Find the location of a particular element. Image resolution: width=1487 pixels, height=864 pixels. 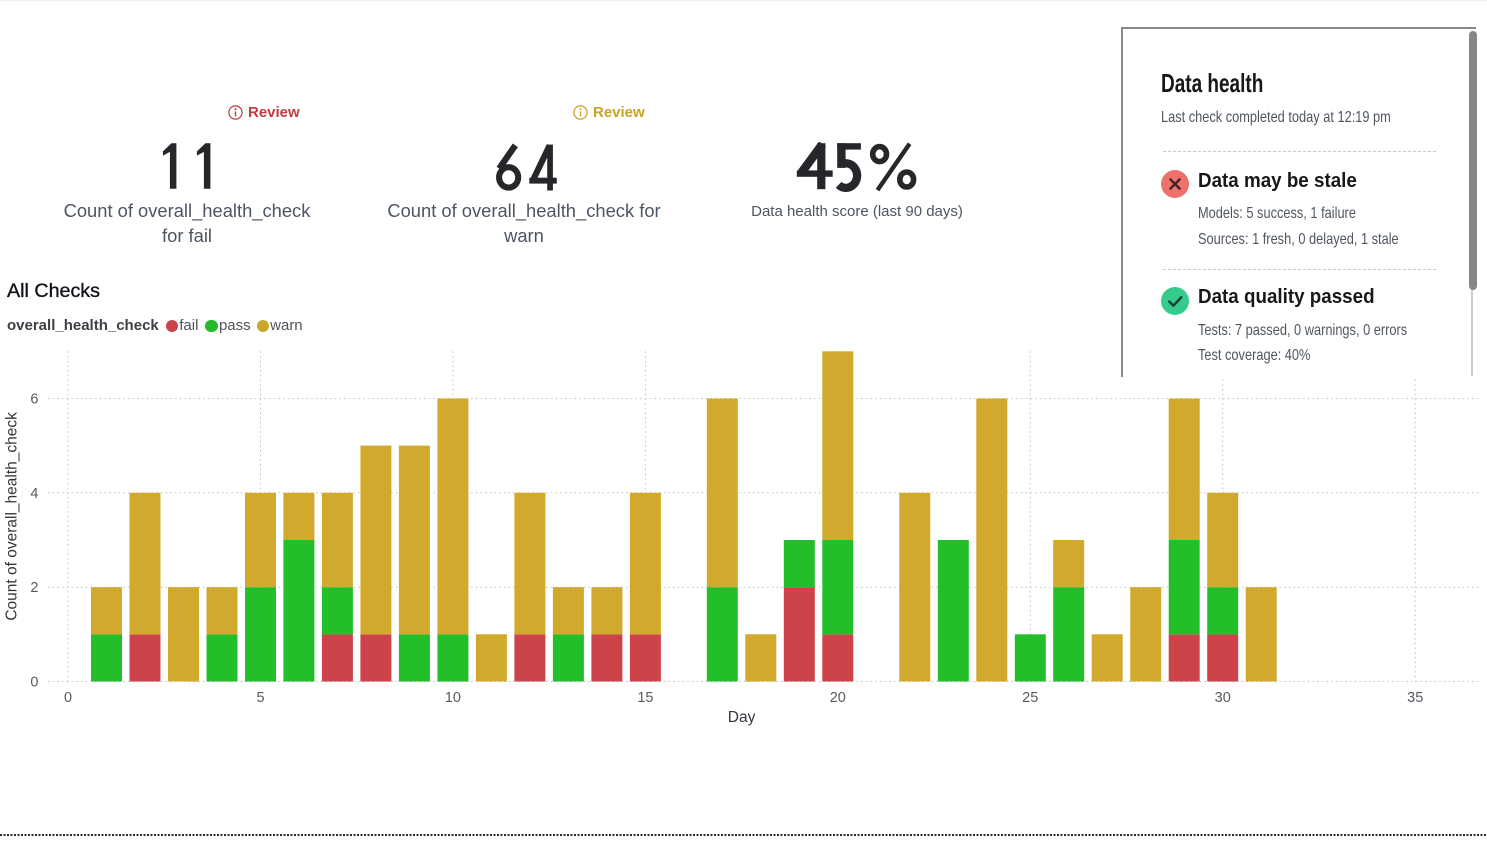

svg-text: 20 is located at coordinates (838, 698).